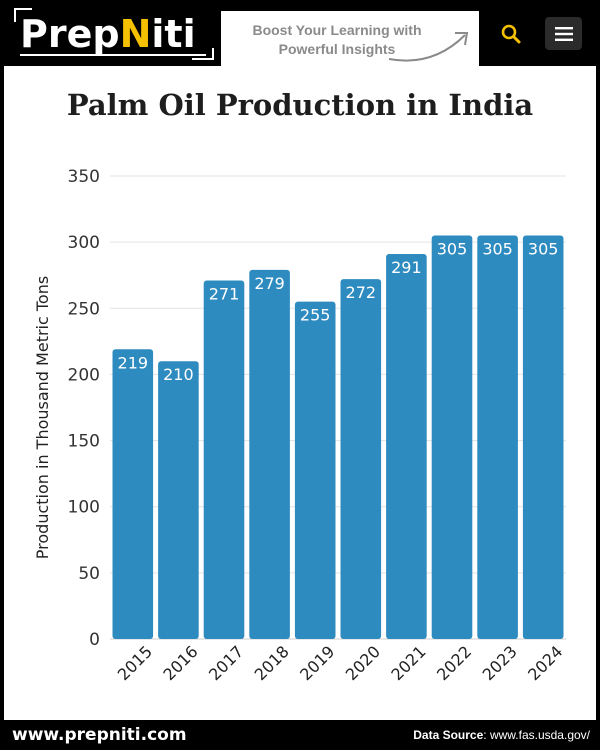  I want to click on x-tick-label: 2015, so click(135, 663).